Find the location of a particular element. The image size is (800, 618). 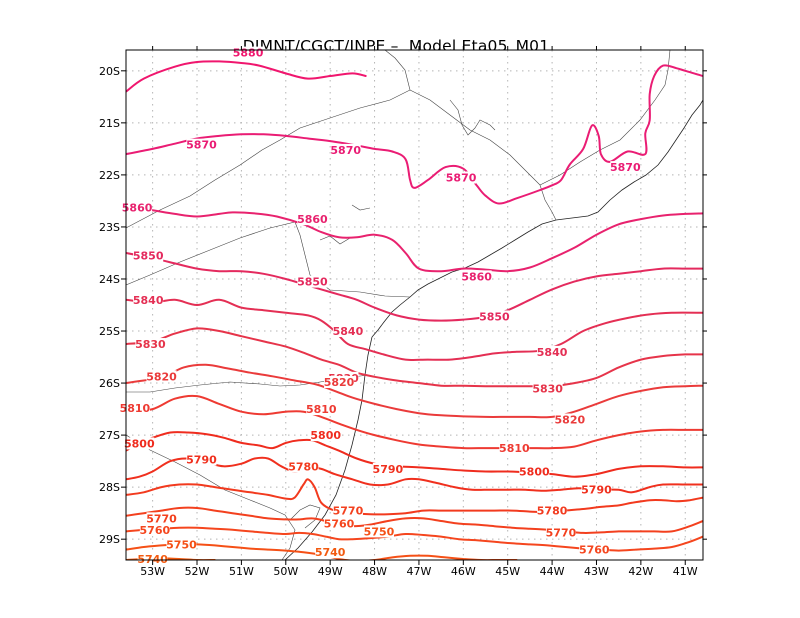

lat-tick-label: 20S is located at coordinates (109, 71).